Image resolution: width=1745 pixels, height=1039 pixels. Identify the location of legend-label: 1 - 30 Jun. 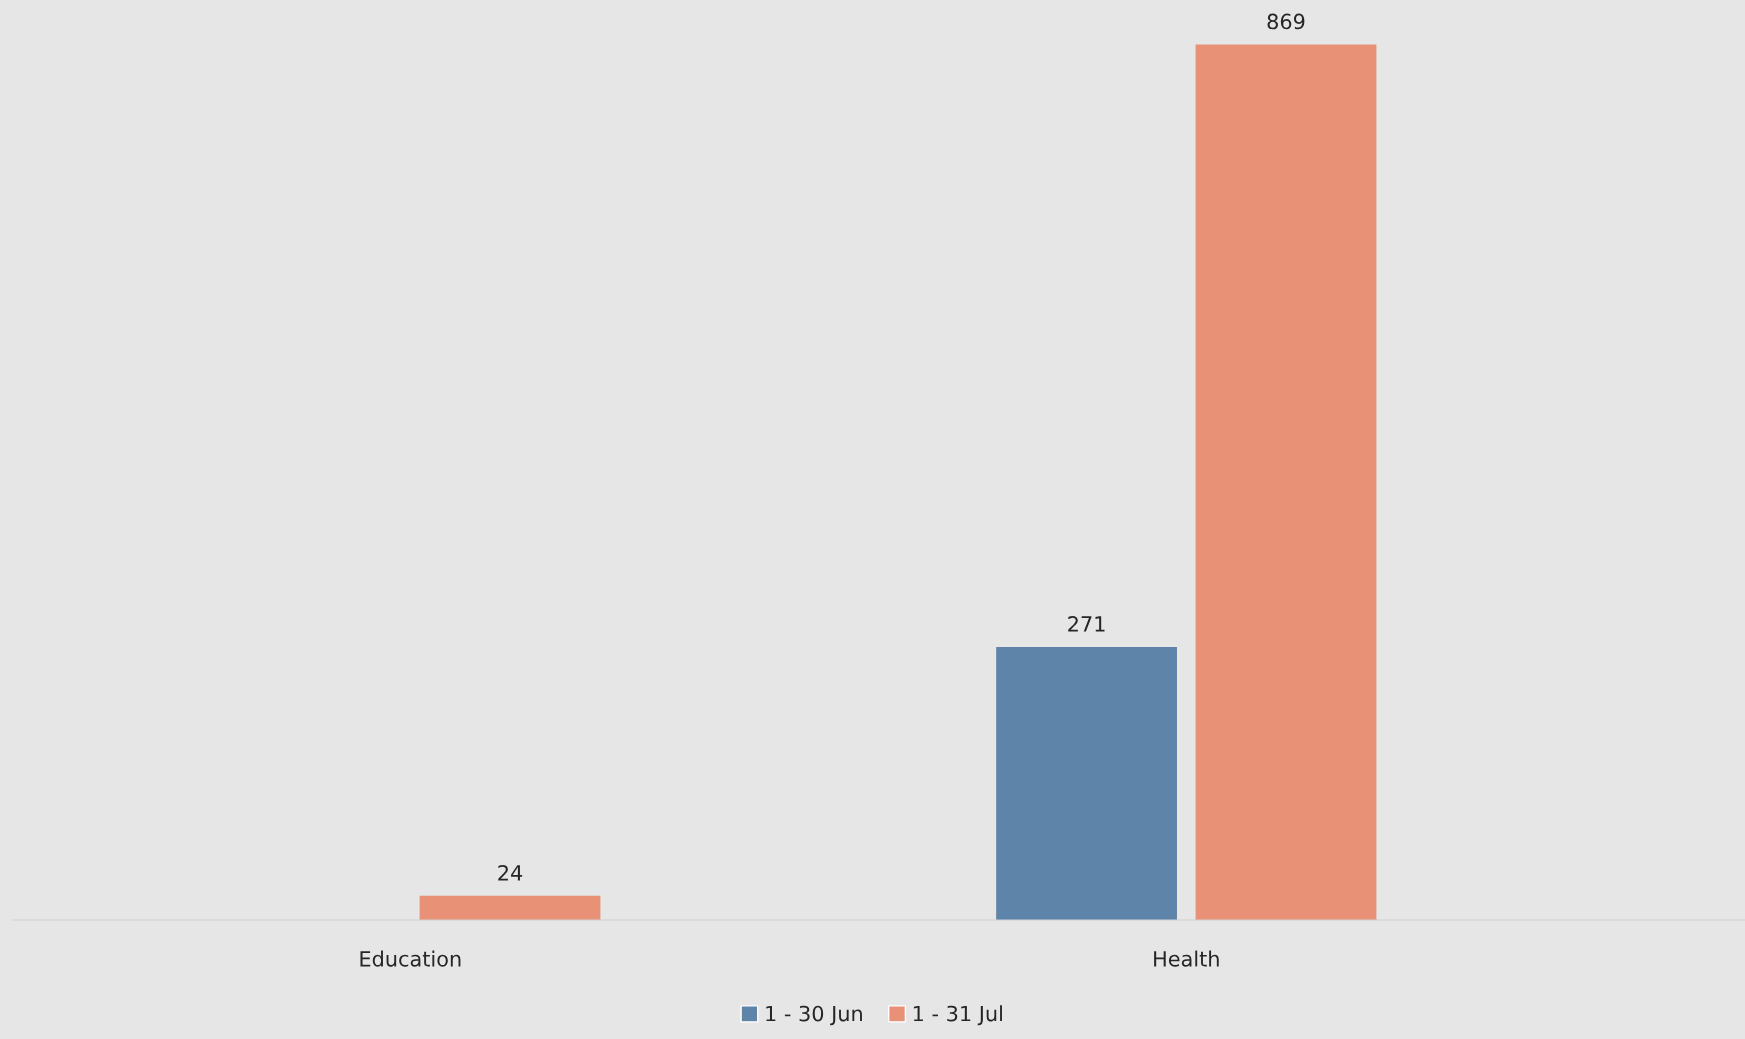
(814, 1015).